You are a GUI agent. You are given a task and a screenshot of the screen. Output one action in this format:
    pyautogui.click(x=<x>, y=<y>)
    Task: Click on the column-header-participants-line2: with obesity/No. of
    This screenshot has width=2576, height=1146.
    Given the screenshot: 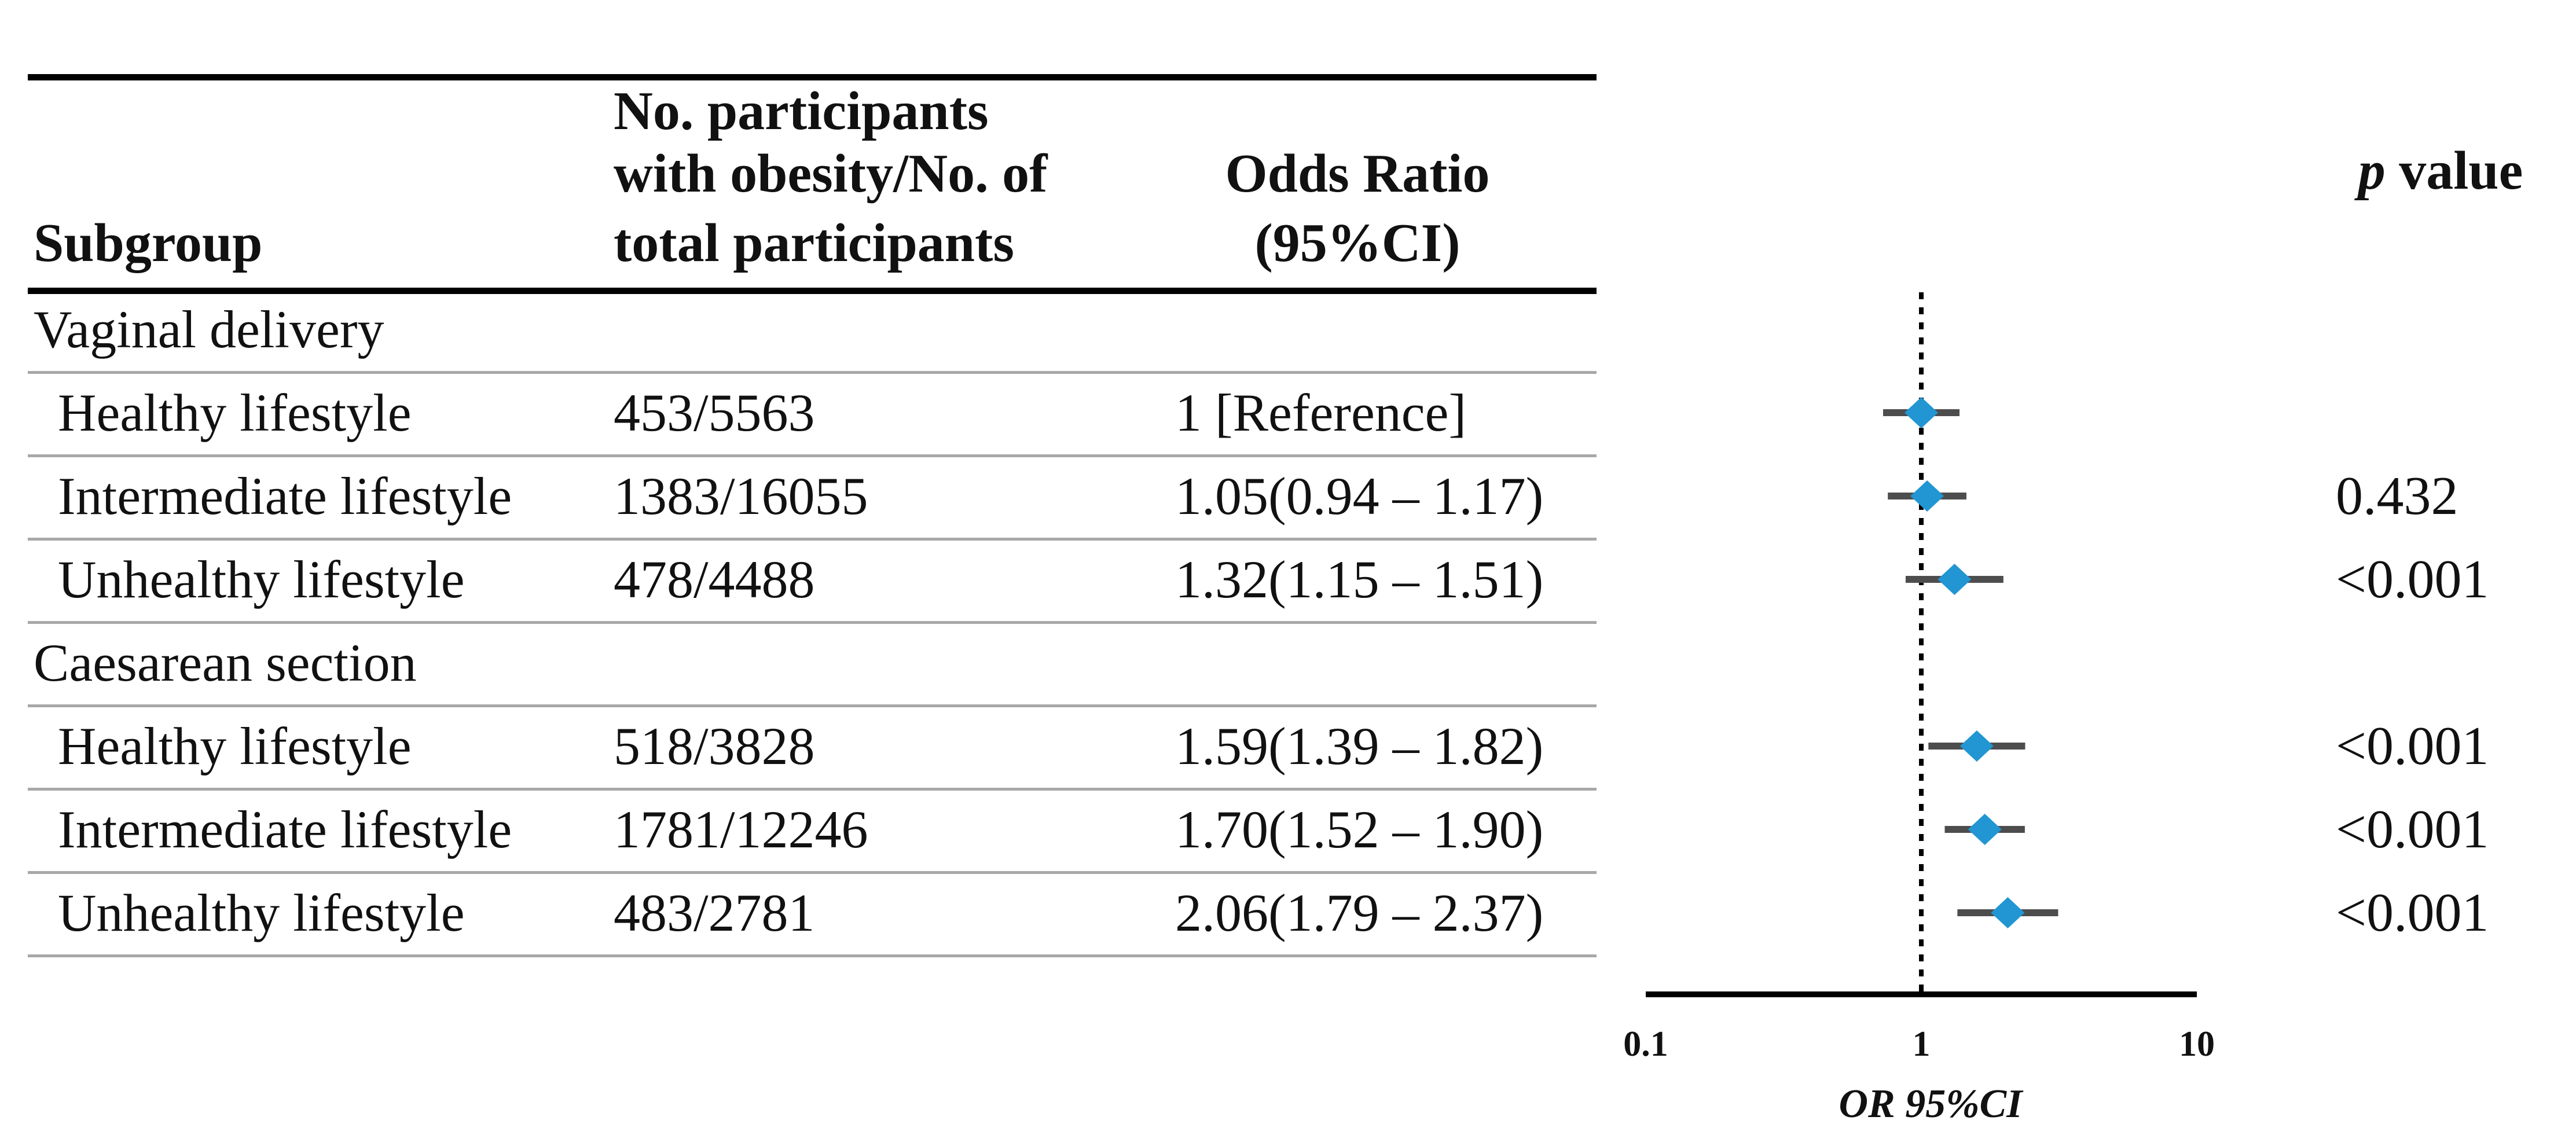 What is the action you would take?
    pyautogui.click(x=831, y=174)
    